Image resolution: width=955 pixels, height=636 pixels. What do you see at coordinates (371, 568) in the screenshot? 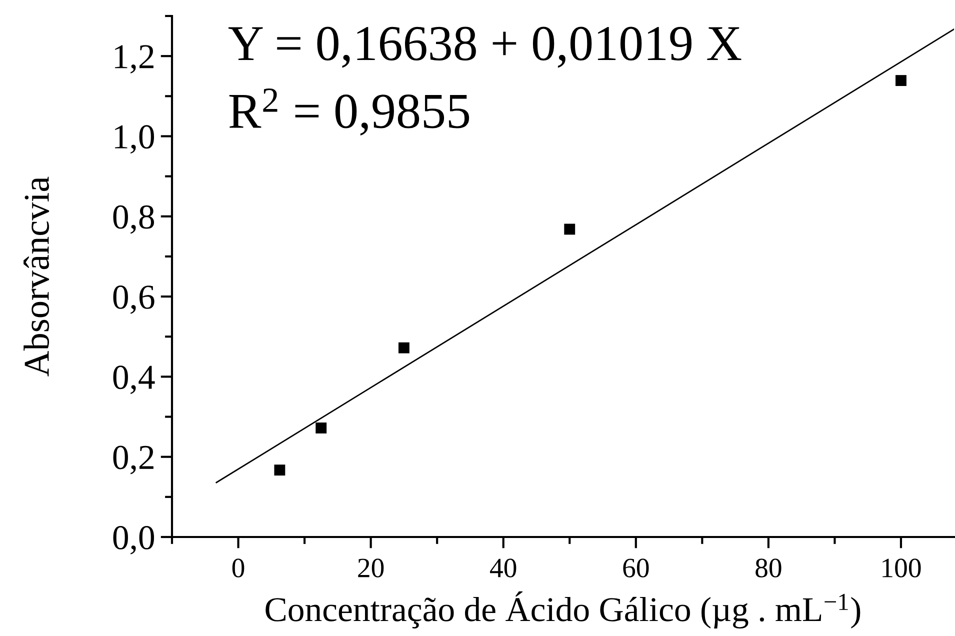
I see `x-tick-label: 20` at bounding box center [371, 568].